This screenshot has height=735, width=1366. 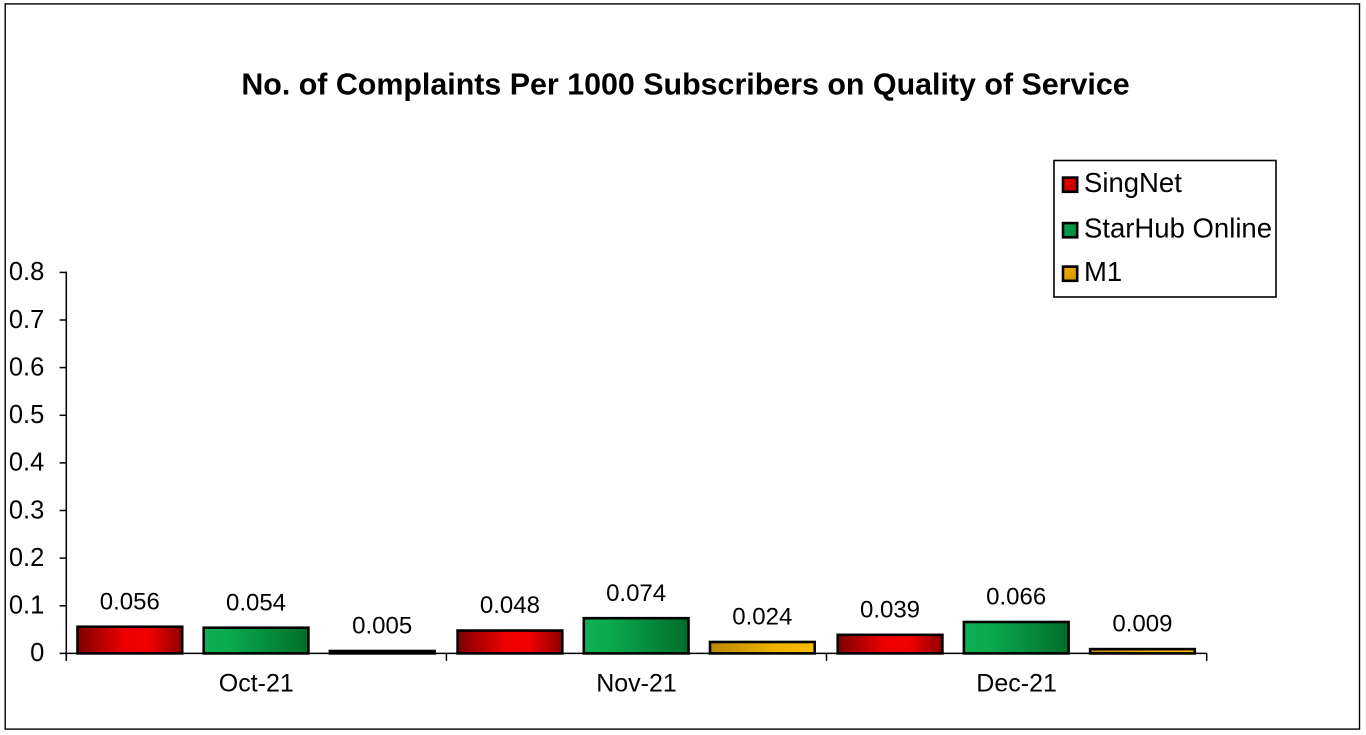 What do you see at coordinates (256, 683) in the screenshot?
I see `svg-text: Oct-21` at bounding box center [256, 683].